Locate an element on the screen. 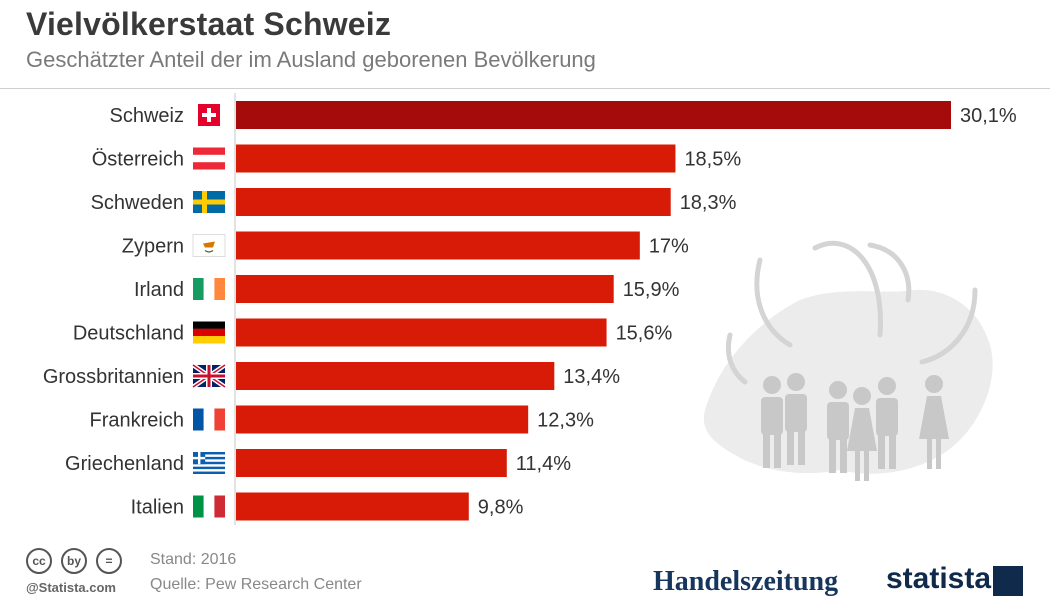 Image resolution: width=1050 pixels, height=598 pixels. category-label: Deutschland is located at coordinates (128, 334).